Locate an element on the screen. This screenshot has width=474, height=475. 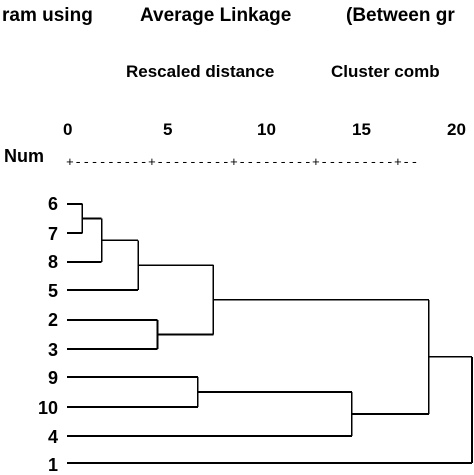
leaf-label-4: 4 is located at coordinates (52, 437).